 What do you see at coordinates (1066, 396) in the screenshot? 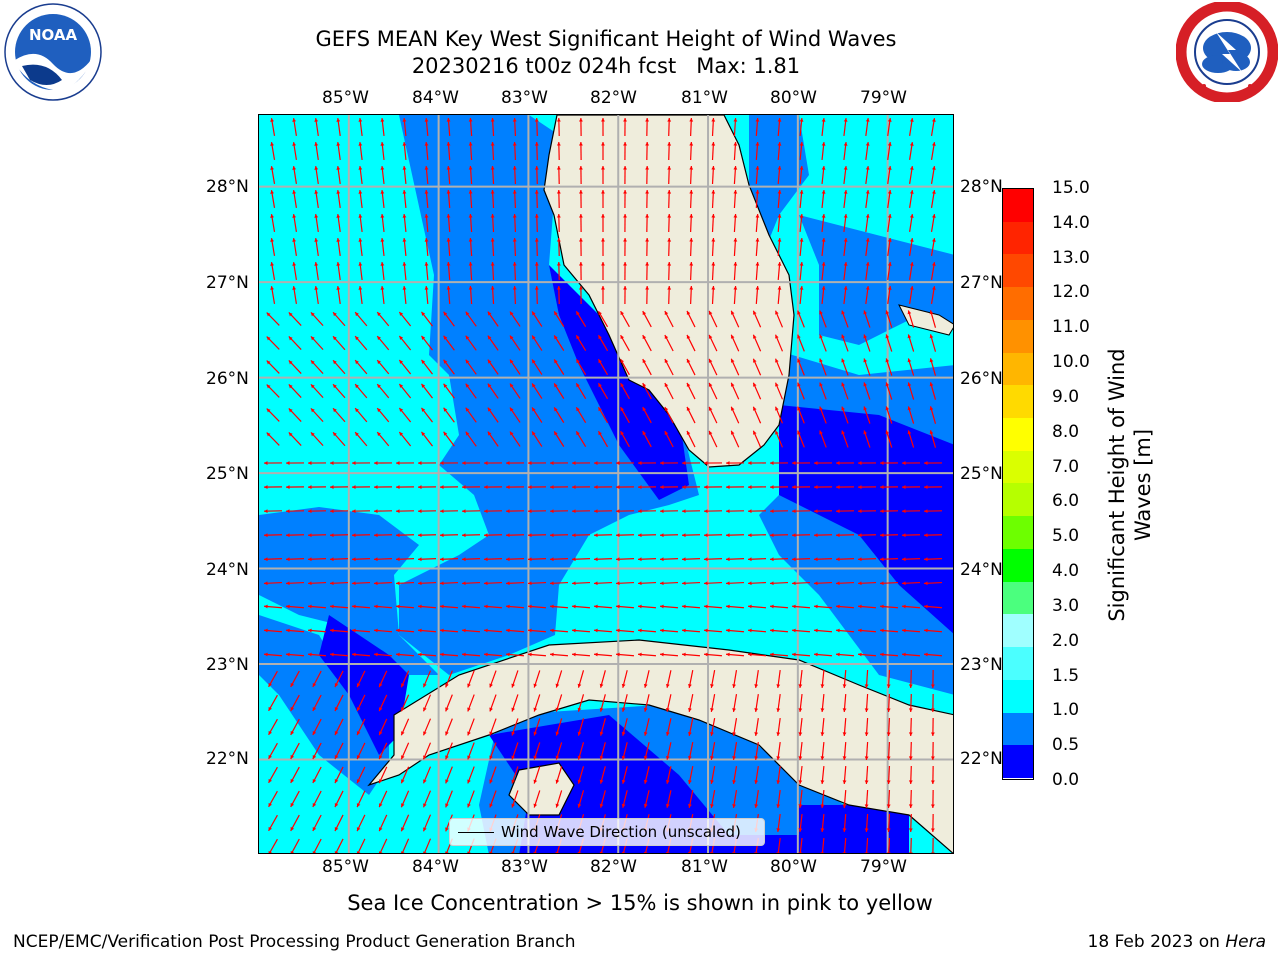
I see `colorbar-tick-label: 9.0` at bounding box center [1066, 396].